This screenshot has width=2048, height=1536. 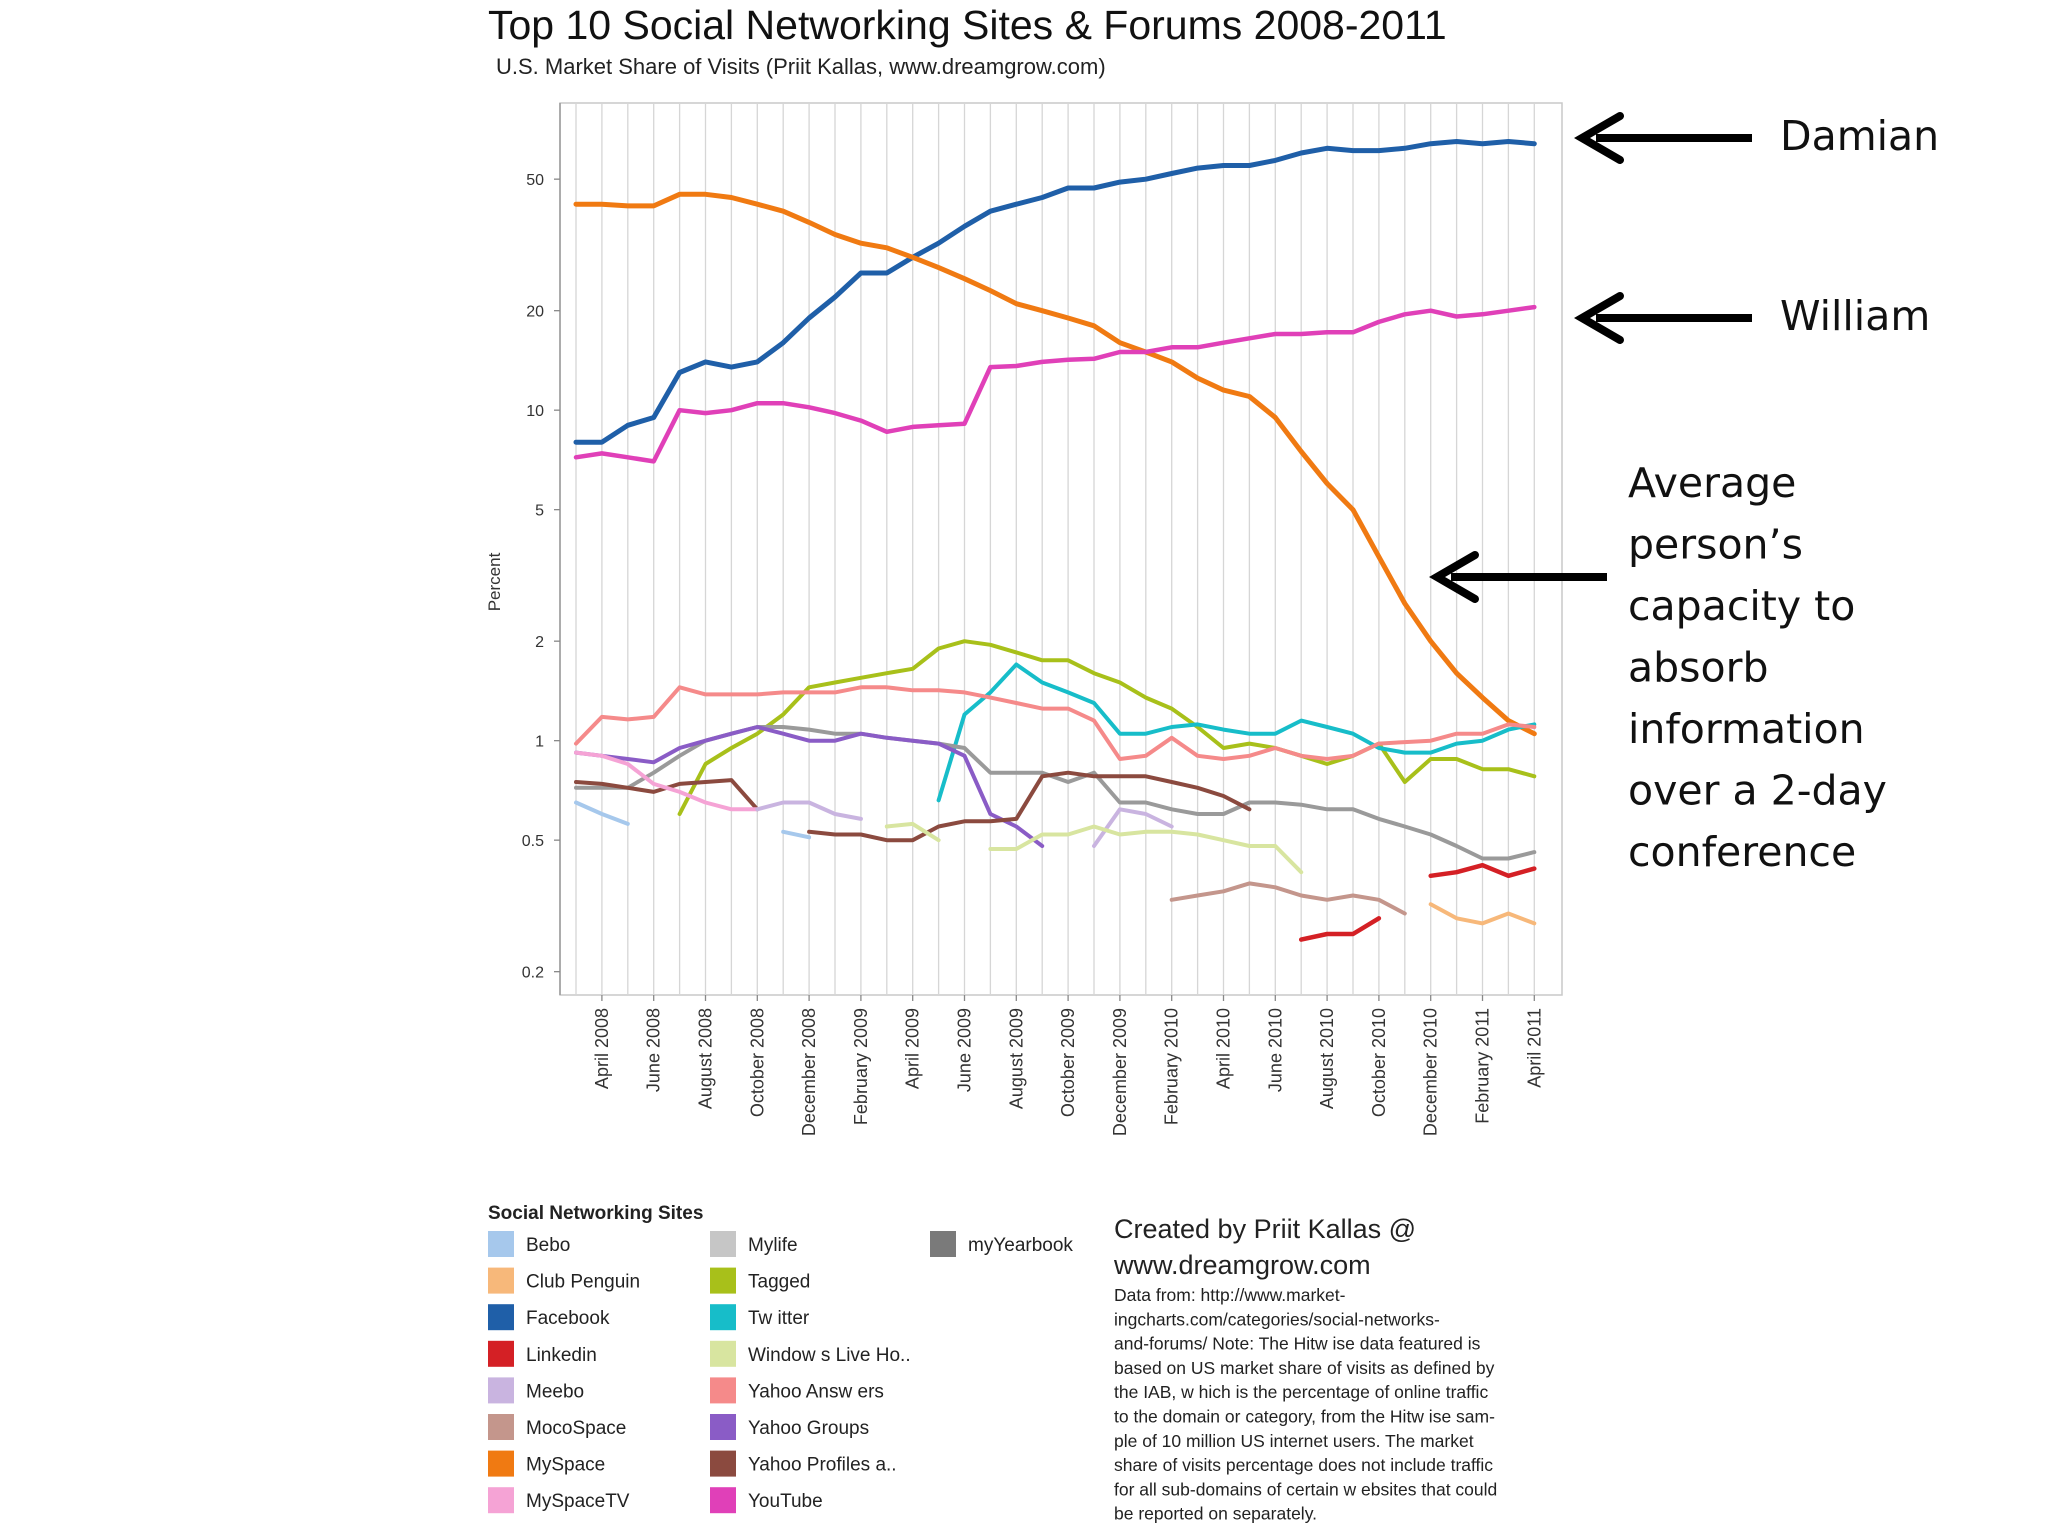 I want to click on y-tick-label: 0.5, so click(x=533, y=841).